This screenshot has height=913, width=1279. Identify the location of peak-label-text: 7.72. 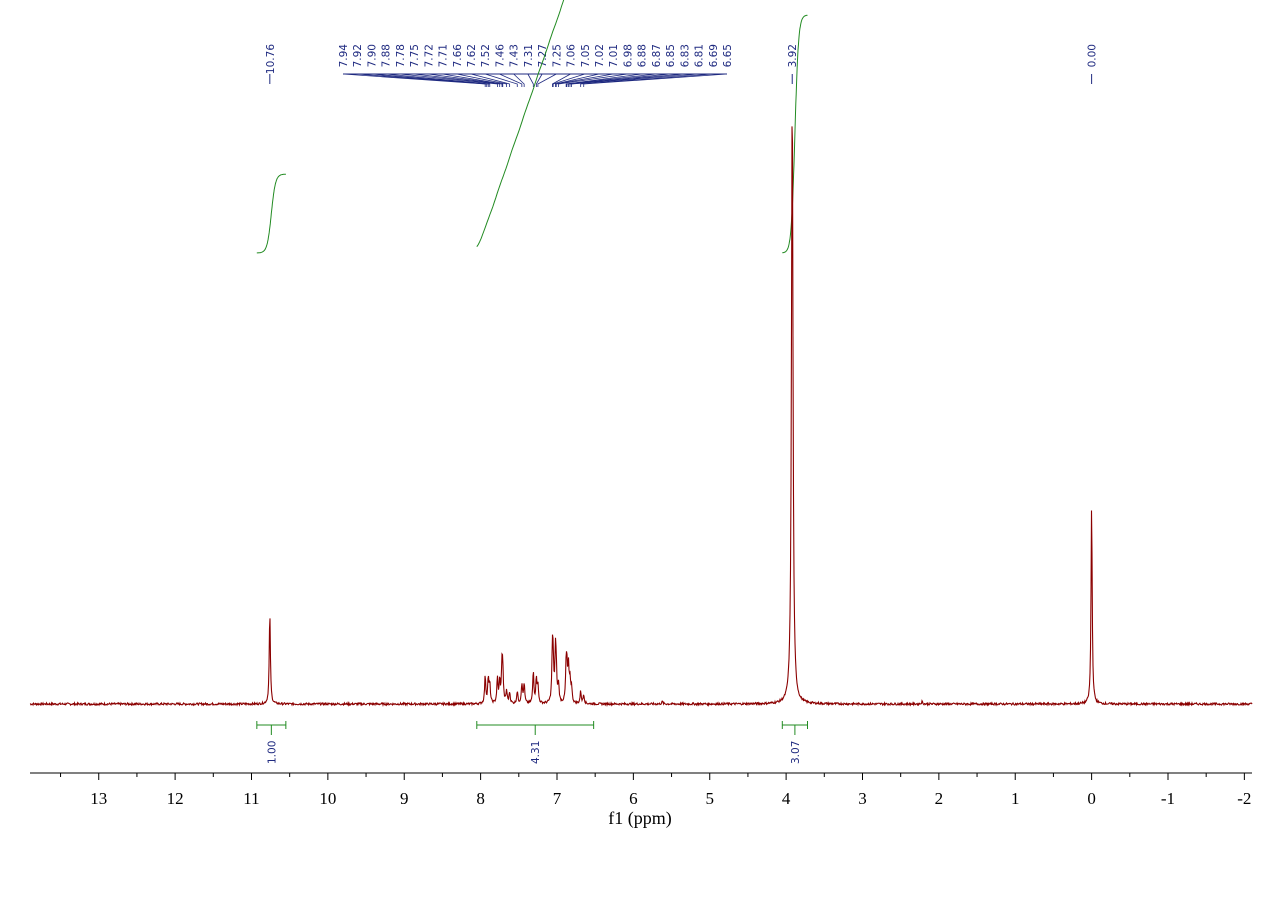
(429, 55).